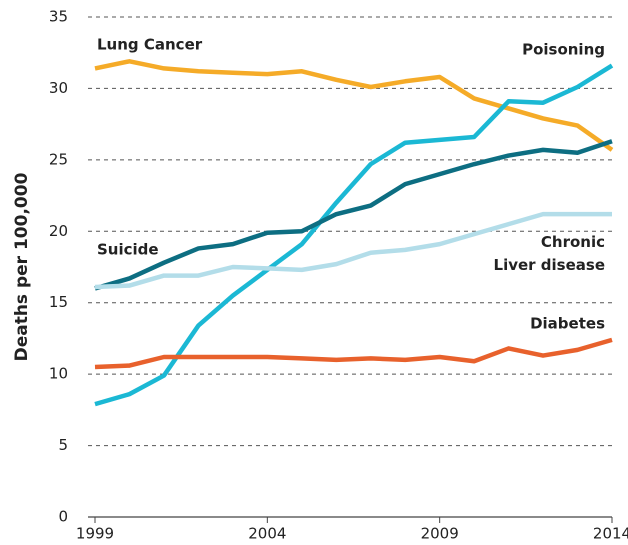  What do you see at coordinates (22, 266) in the screenshot?
I see `y-axis-title: Deaths per 100,000` at bounding box center [22, 266].